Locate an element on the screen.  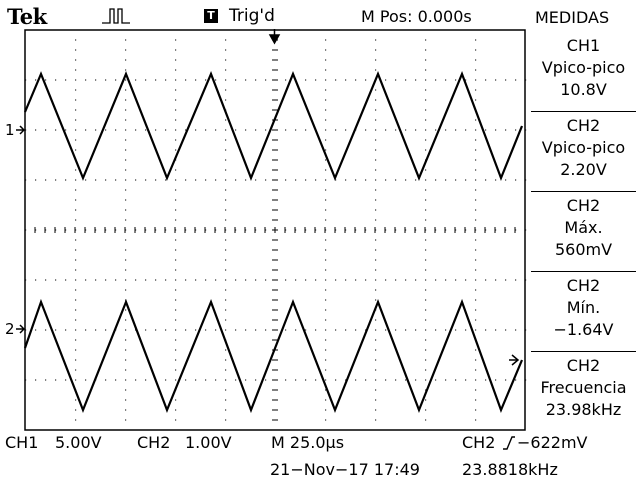
ch1-label: CH1 is located at coordinates (22, 442).